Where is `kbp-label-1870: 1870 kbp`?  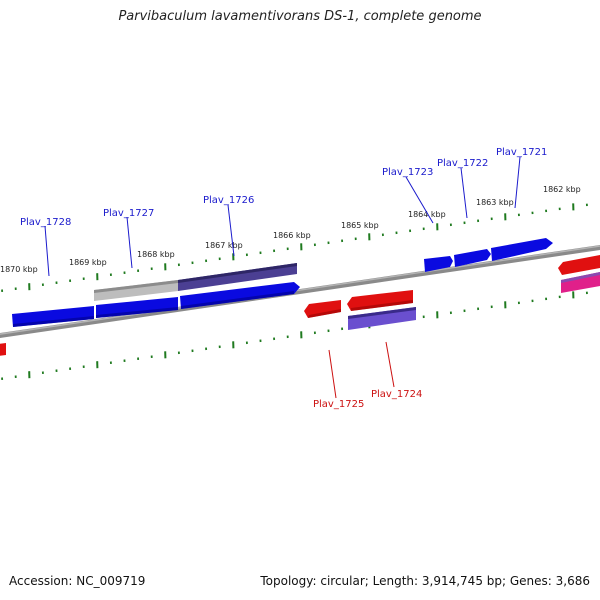 kbp-label-1870: 1870 kbp is located at coordinates (19, 269).